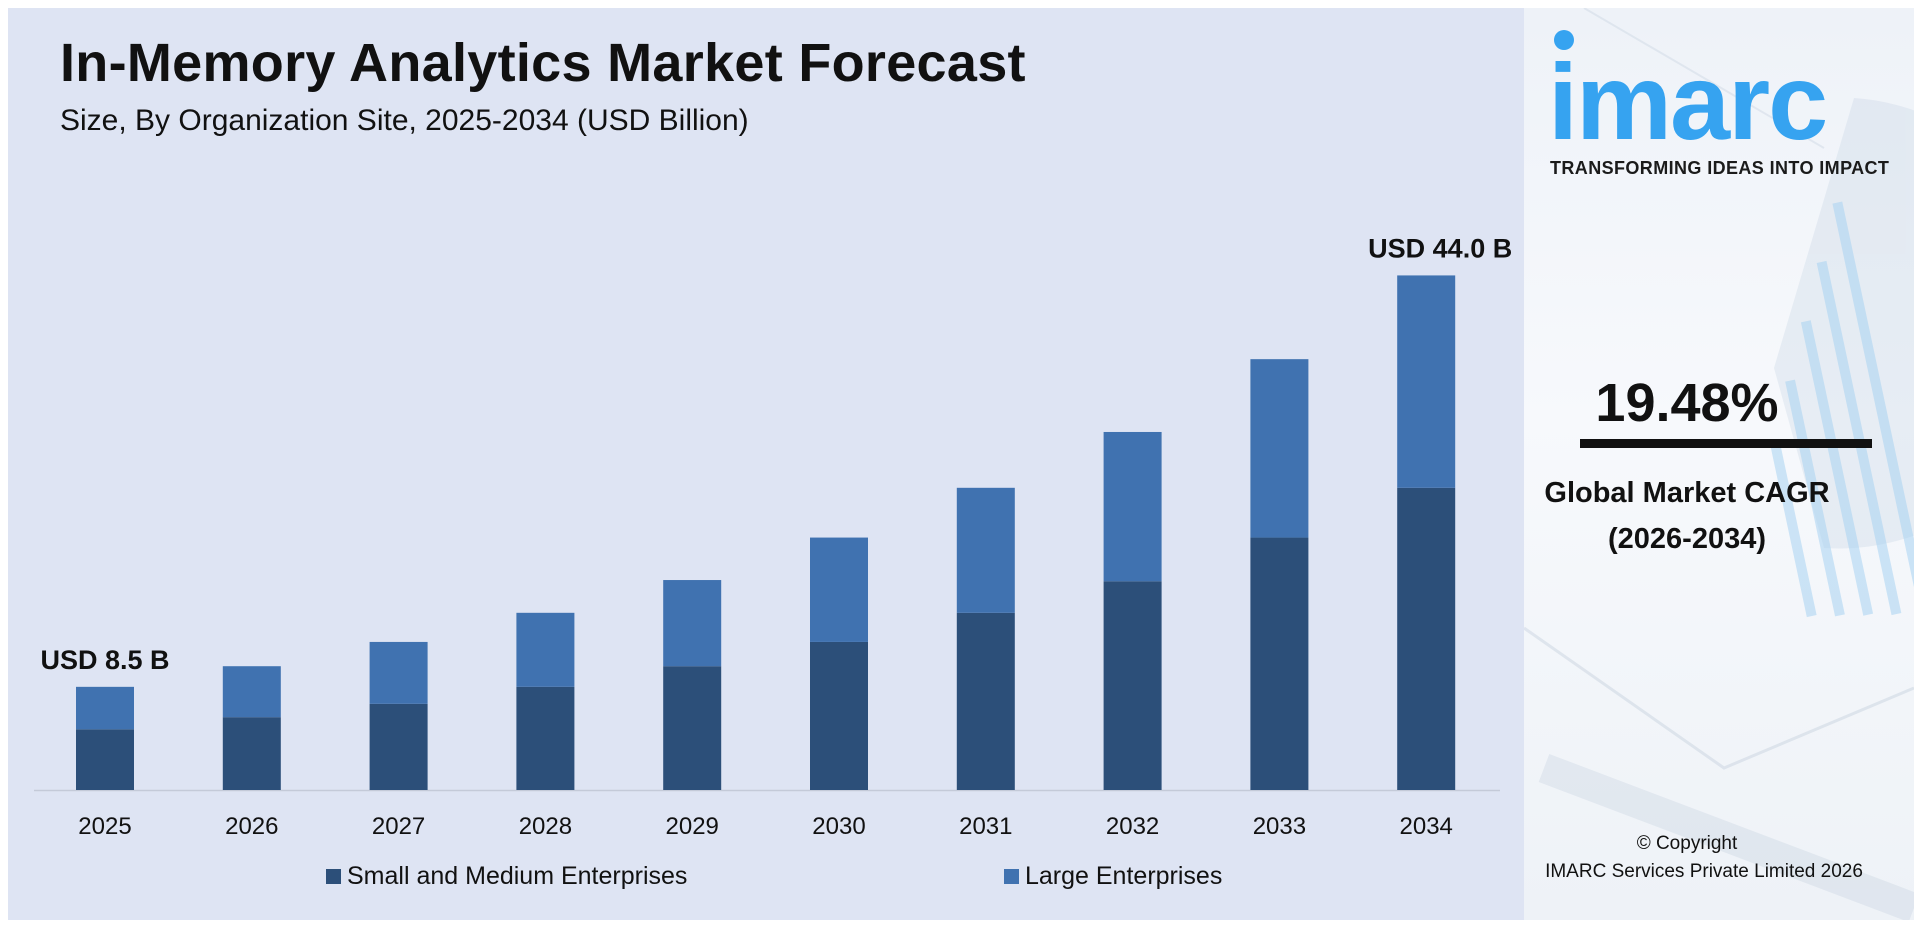  I want to click on value-annotation: USD 44.0 B, so click(1440, 248).